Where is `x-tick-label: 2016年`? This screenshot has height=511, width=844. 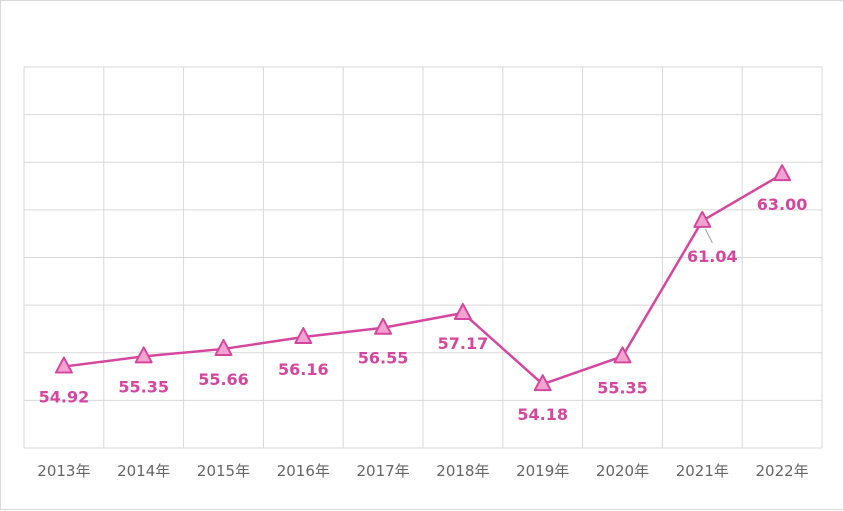
x-tick-label: 2016年 is located at coordinates (303, 471).